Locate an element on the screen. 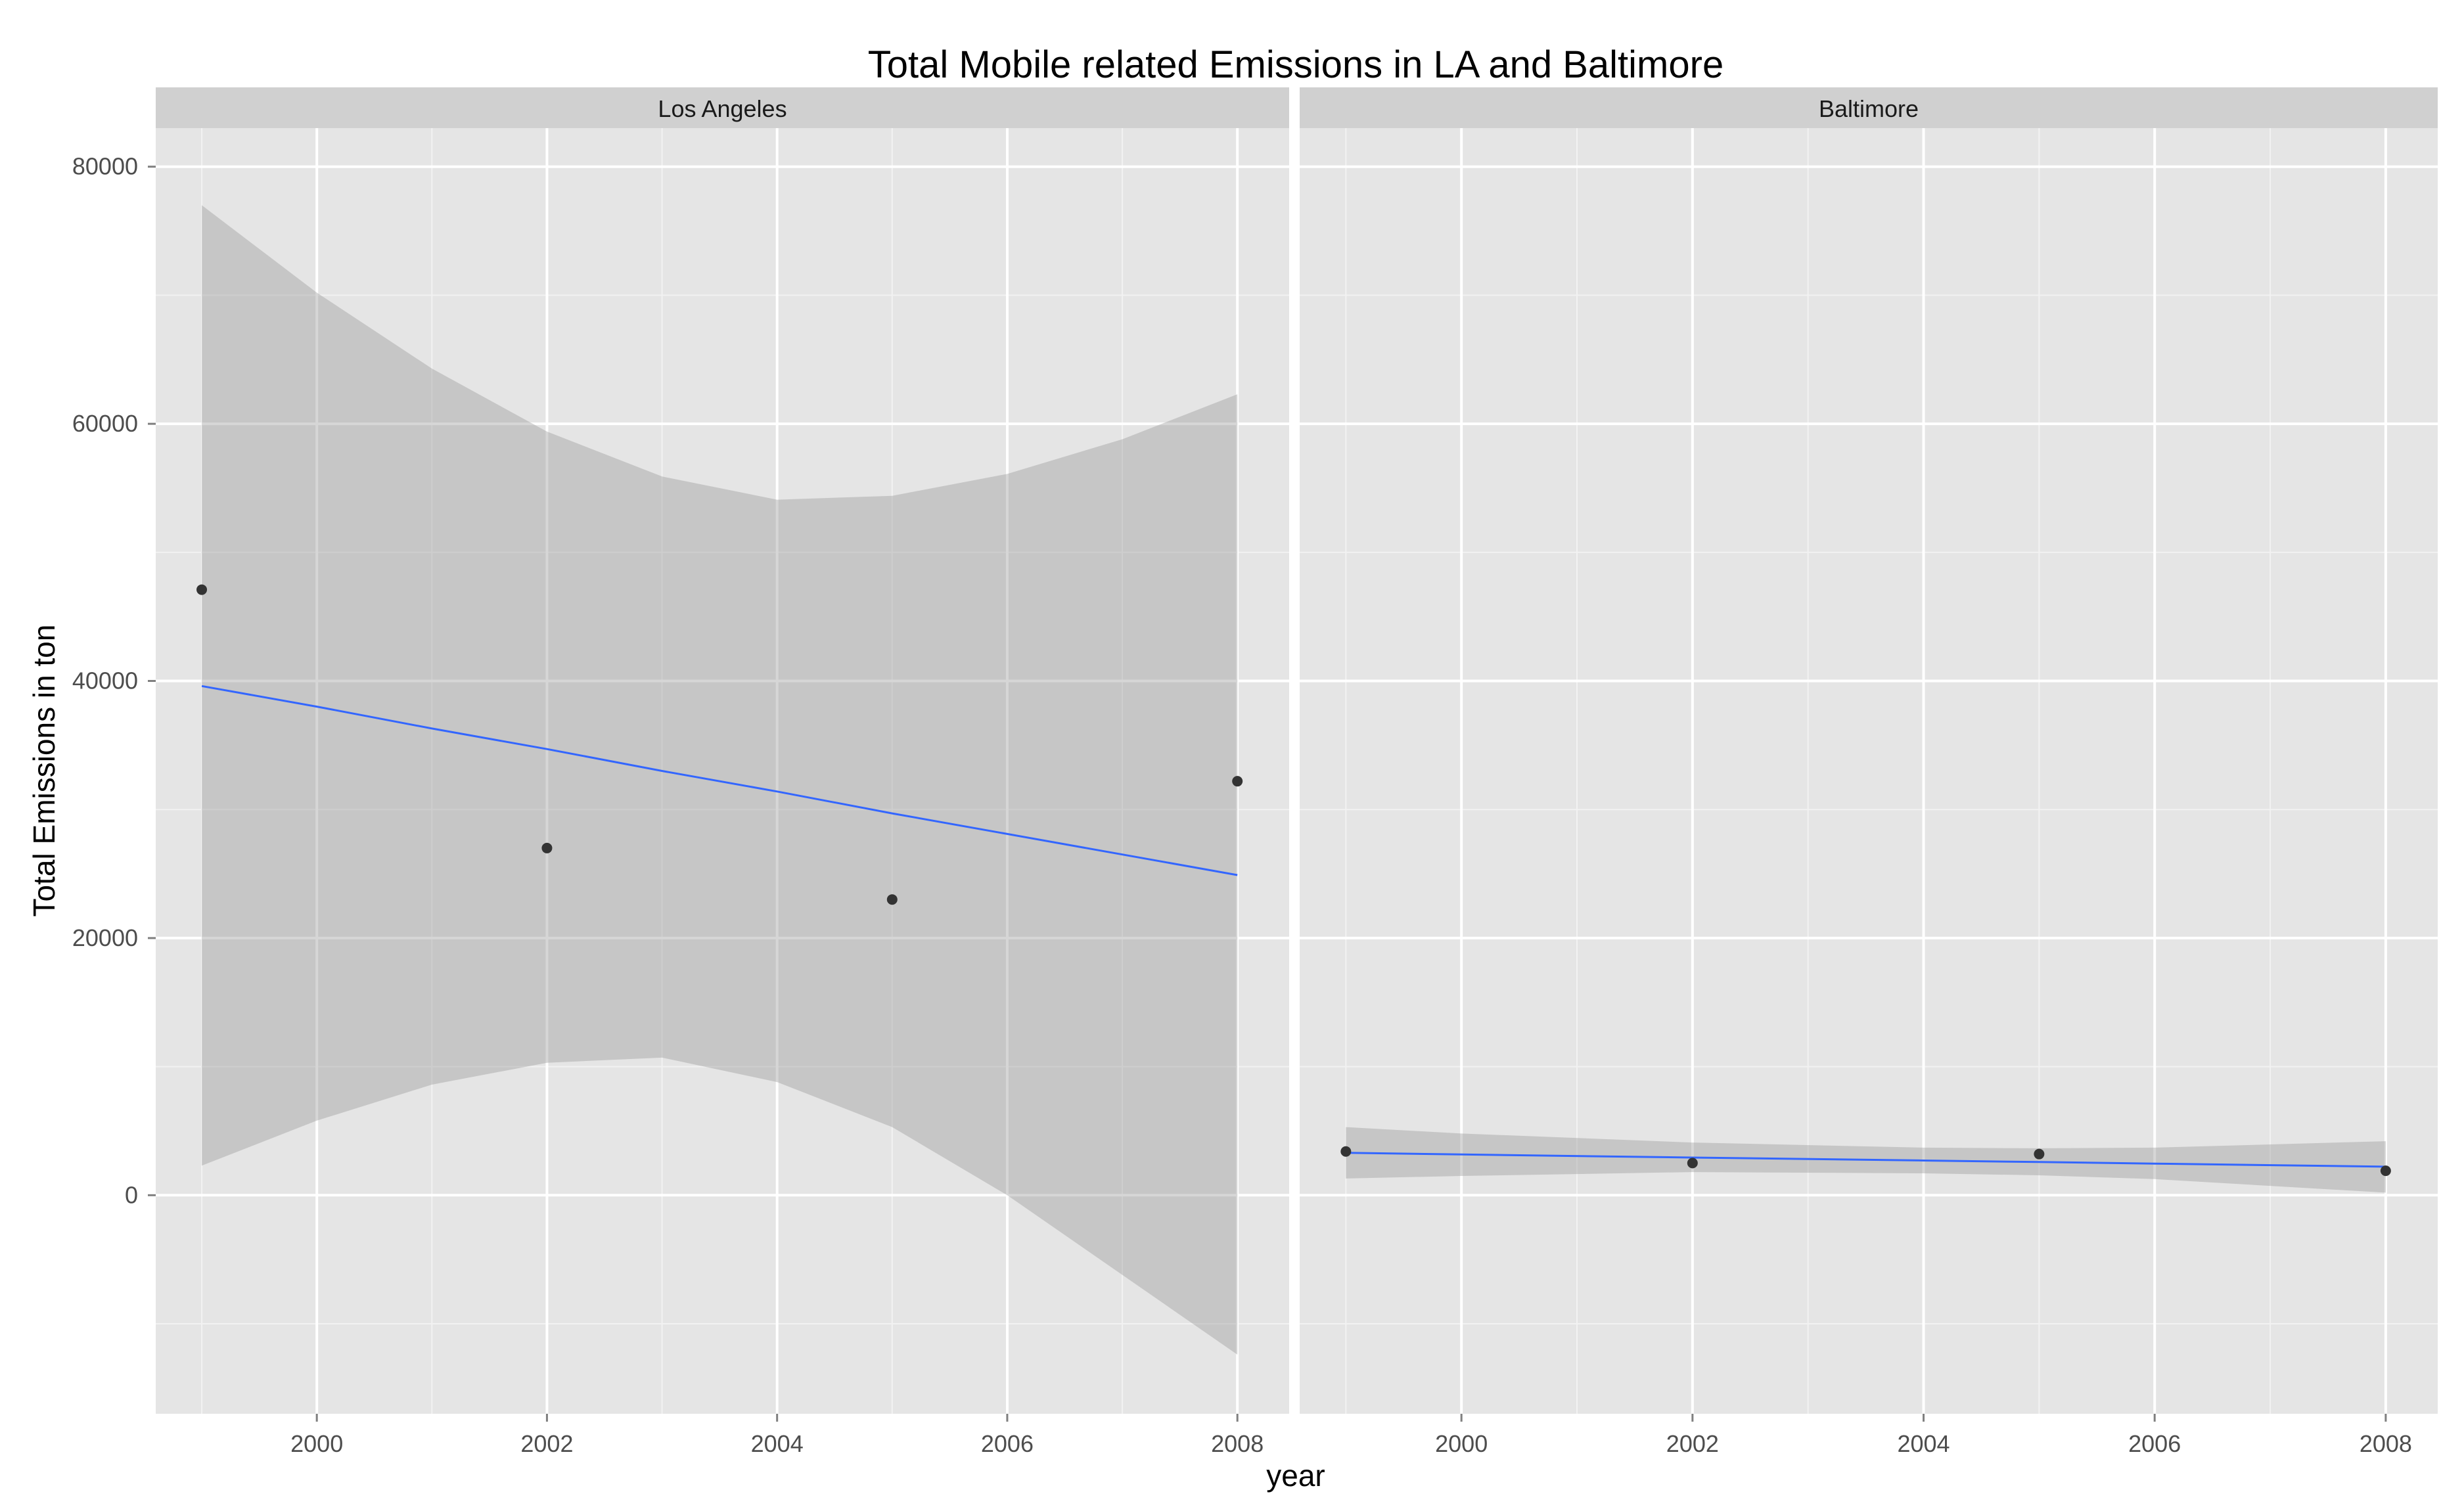 The height and width of the screenshot is (1511, 2464). facet-strip-label: Baltimore is located at coordinates (1869, 108).